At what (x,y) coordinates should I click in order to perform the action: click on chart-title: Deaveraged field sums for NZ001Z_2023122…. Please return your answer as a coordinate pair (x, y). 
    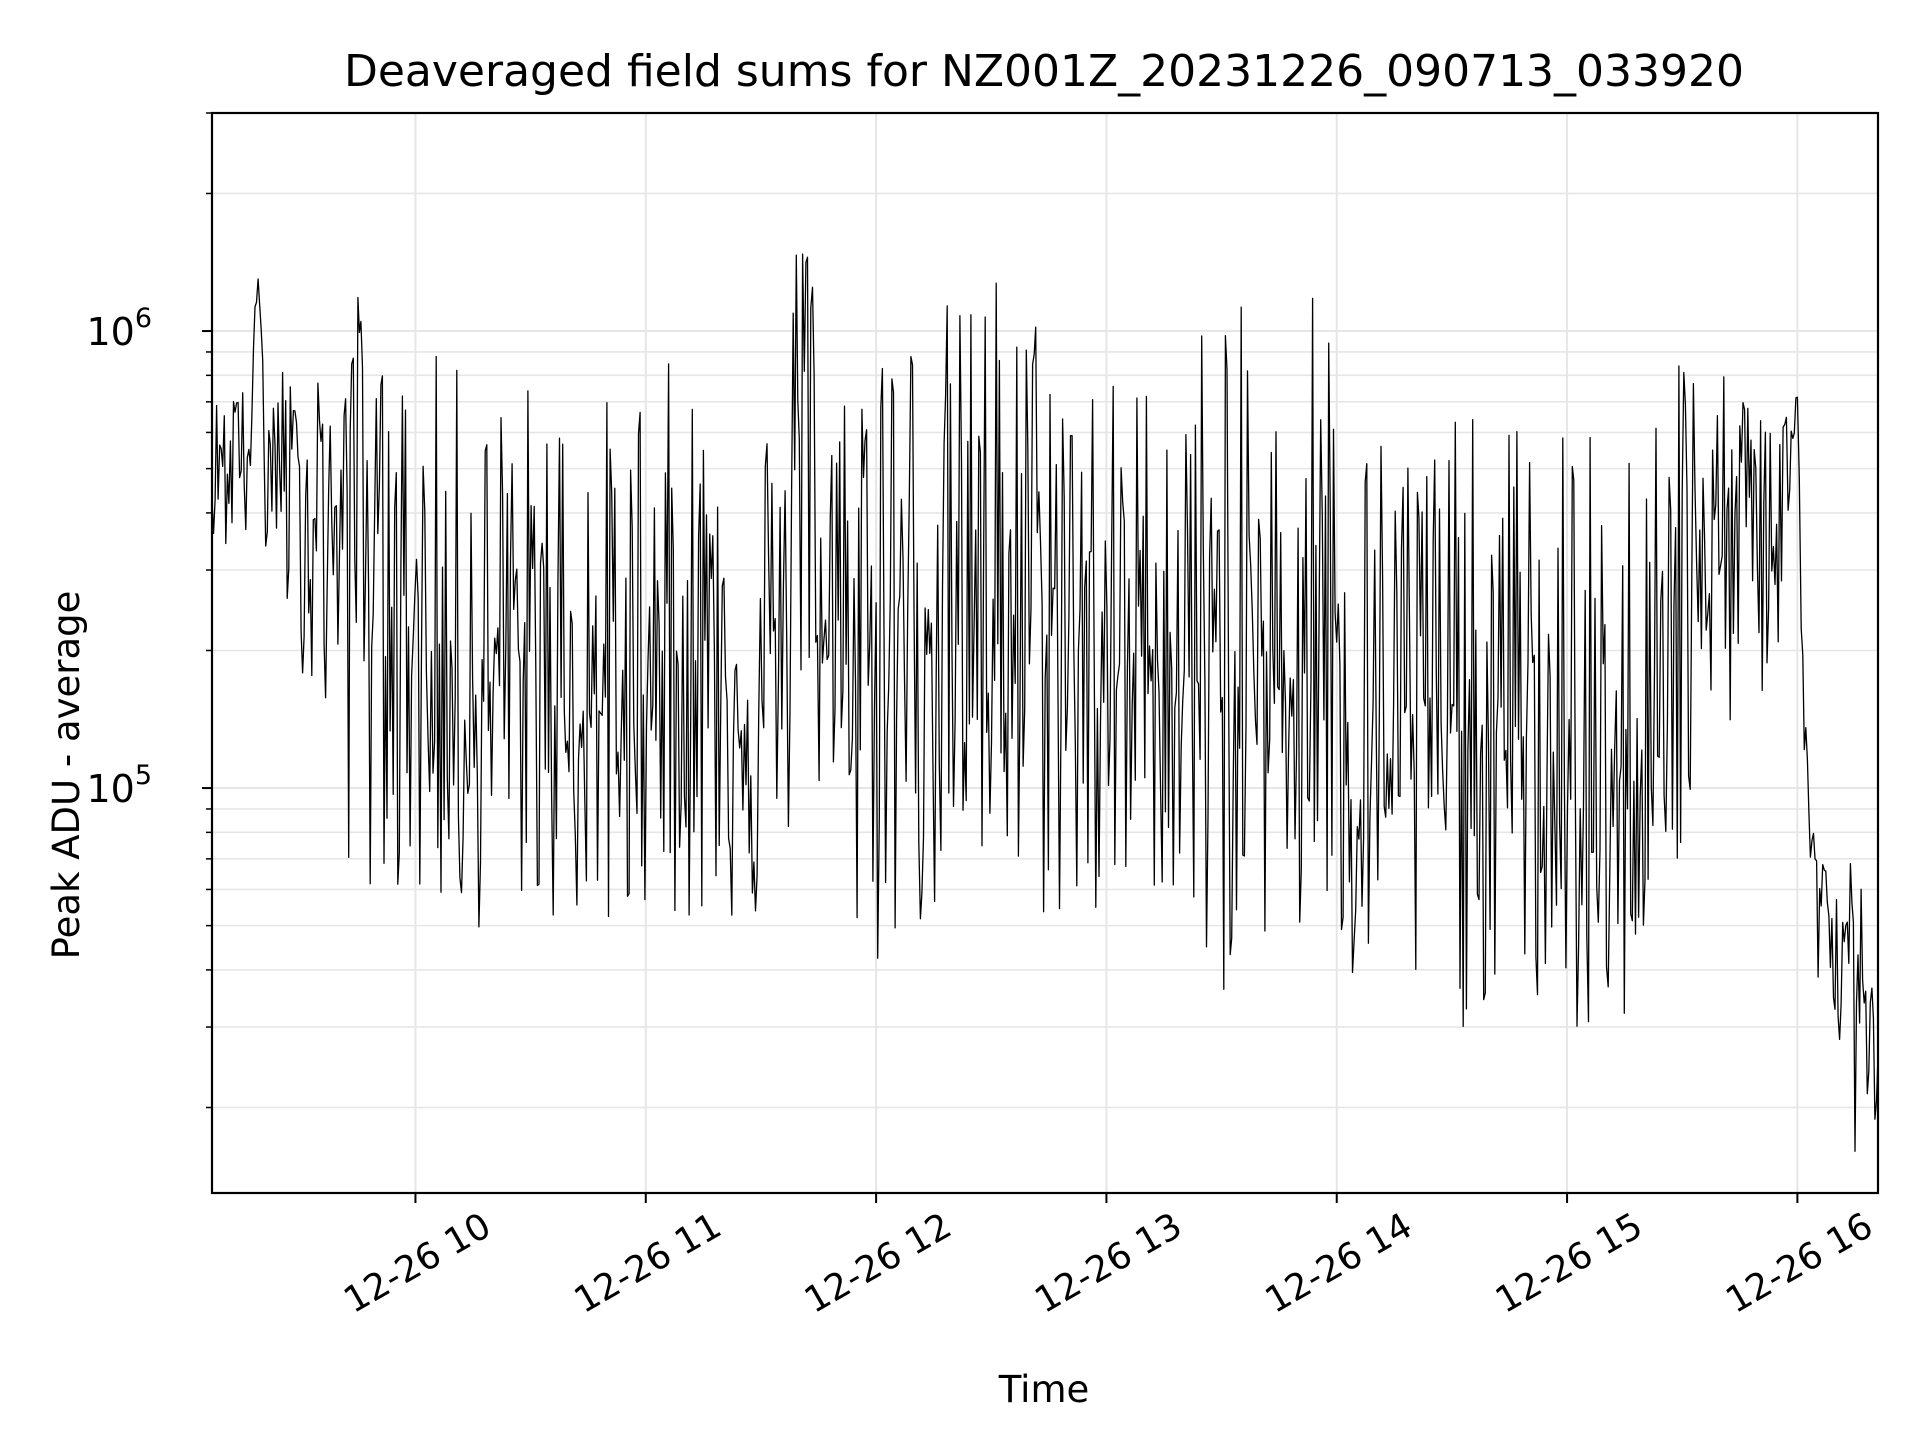
    Looking at the image, I should click on (1044, 71).